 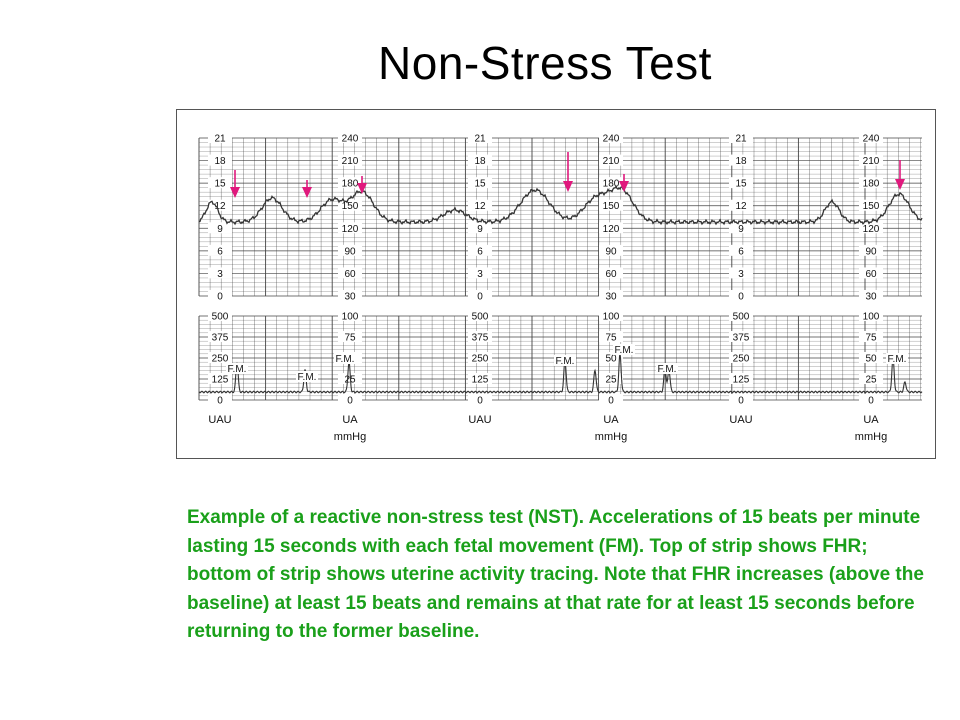 I want to click on ua-scale-left-label: 125, so click(x=220, y=380).